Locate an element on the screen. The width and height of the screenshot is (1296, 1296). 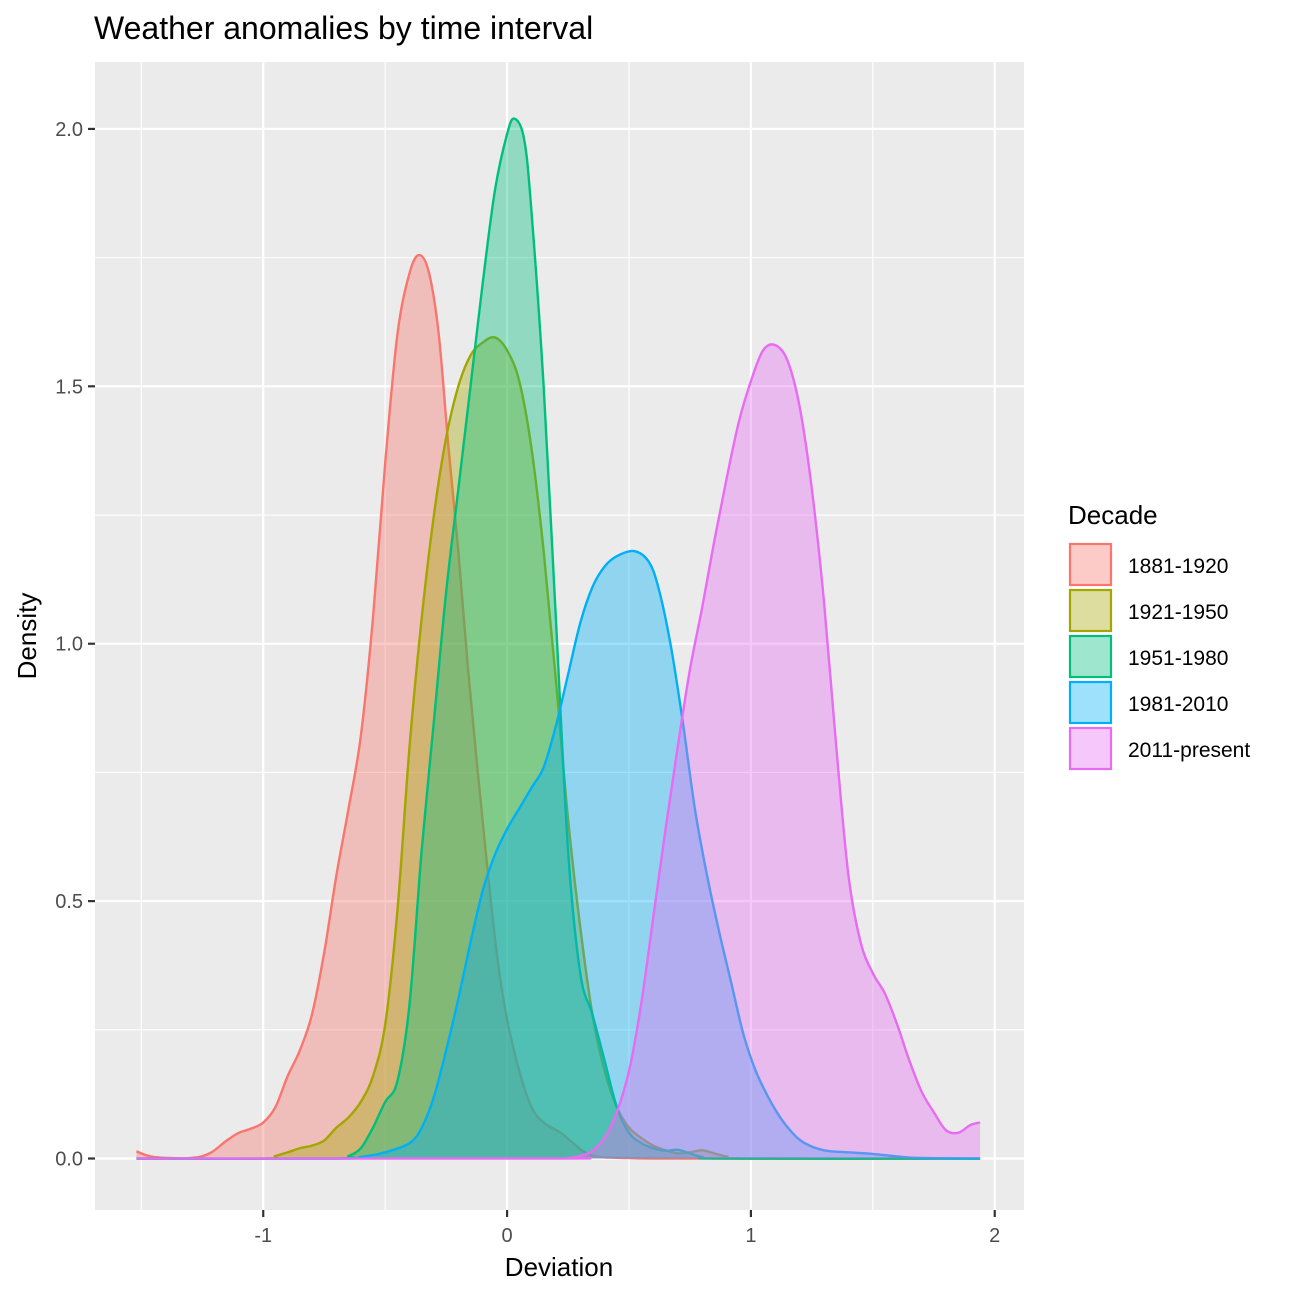
legend-key-1921-1950 is located at coordinates (1090, 610).